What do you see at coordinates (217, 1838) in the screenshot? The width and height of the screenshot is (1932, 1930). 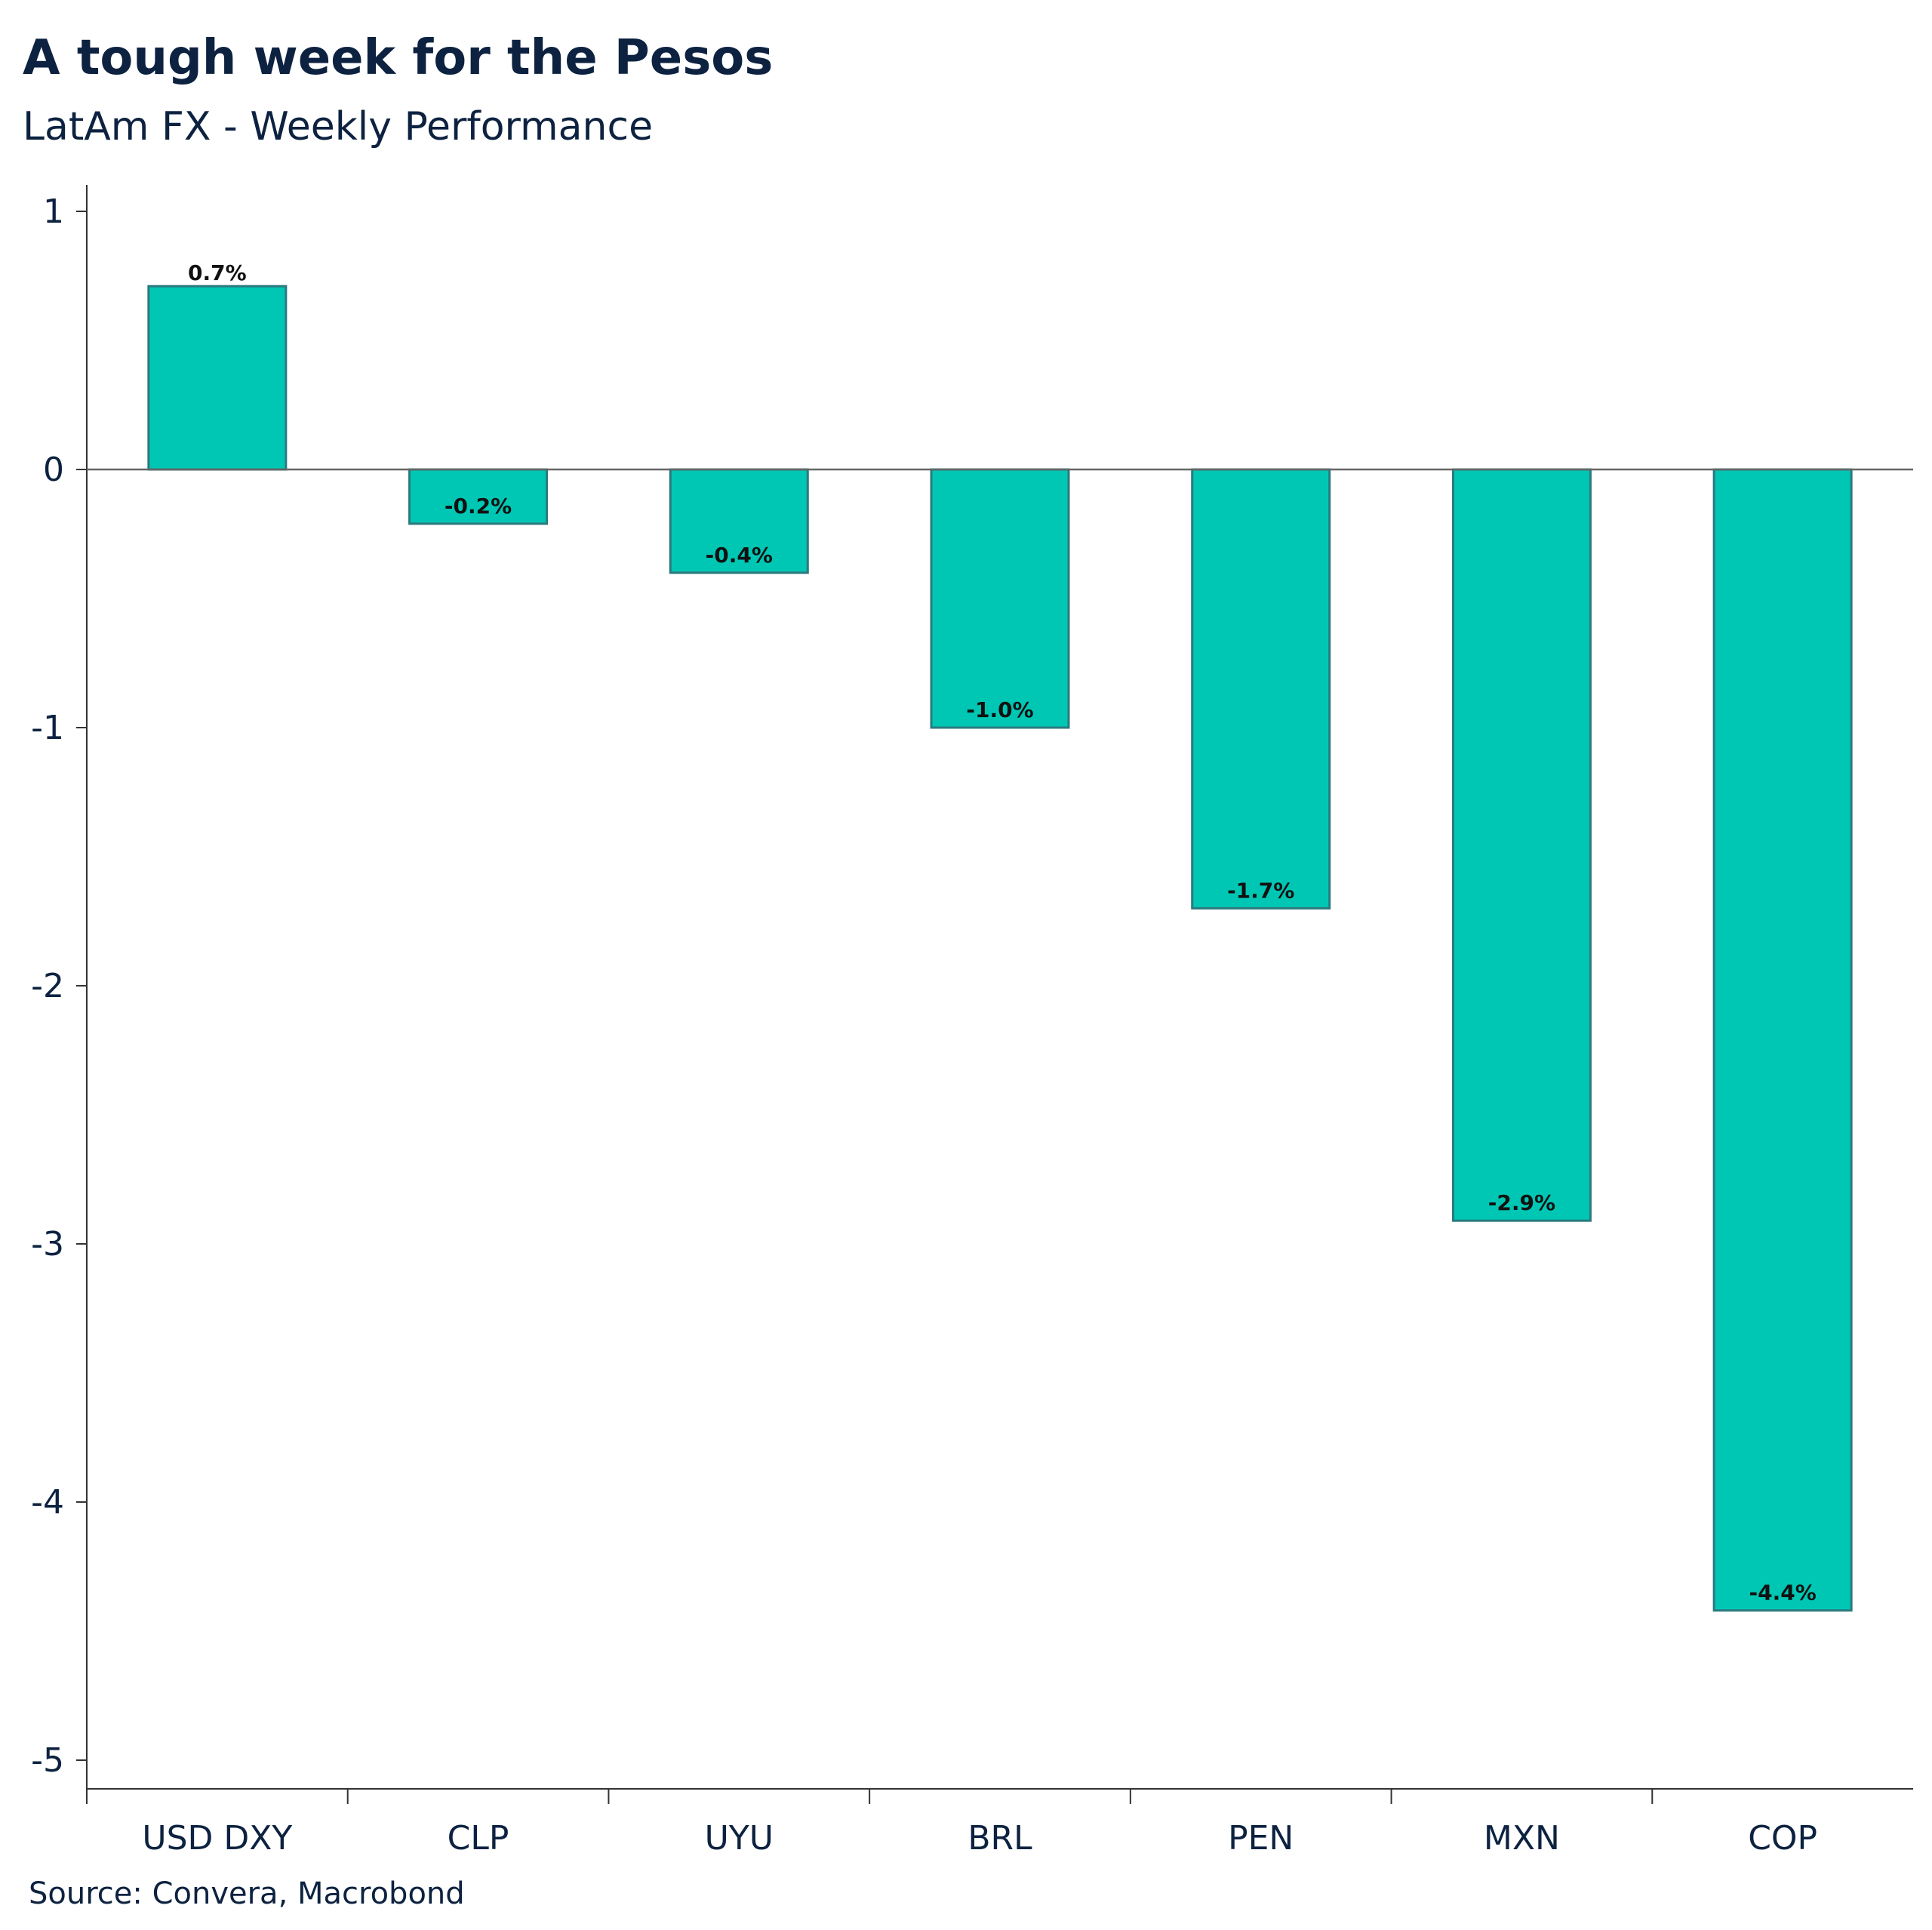 I see `x-tick-label: USD DXY` at bounding box center [217, 1838].